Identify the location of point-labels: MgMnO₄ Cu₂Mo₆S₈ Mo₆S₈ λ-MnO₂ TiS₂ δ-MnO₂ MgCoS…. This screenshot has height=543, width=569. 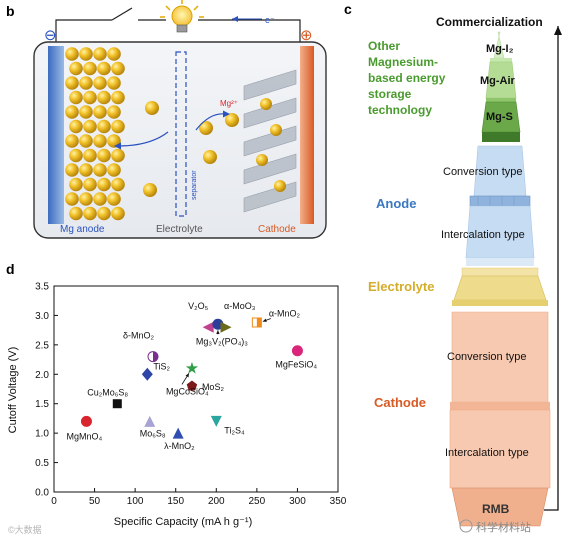
(191, 376).